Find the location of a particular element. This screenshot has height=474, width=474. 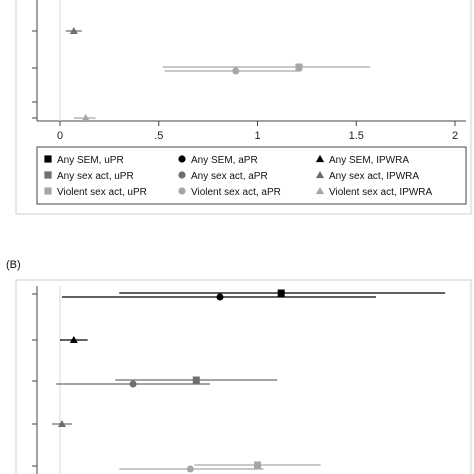

legend-label: Violent sex act, aPR is located at coordinates (236, 192).